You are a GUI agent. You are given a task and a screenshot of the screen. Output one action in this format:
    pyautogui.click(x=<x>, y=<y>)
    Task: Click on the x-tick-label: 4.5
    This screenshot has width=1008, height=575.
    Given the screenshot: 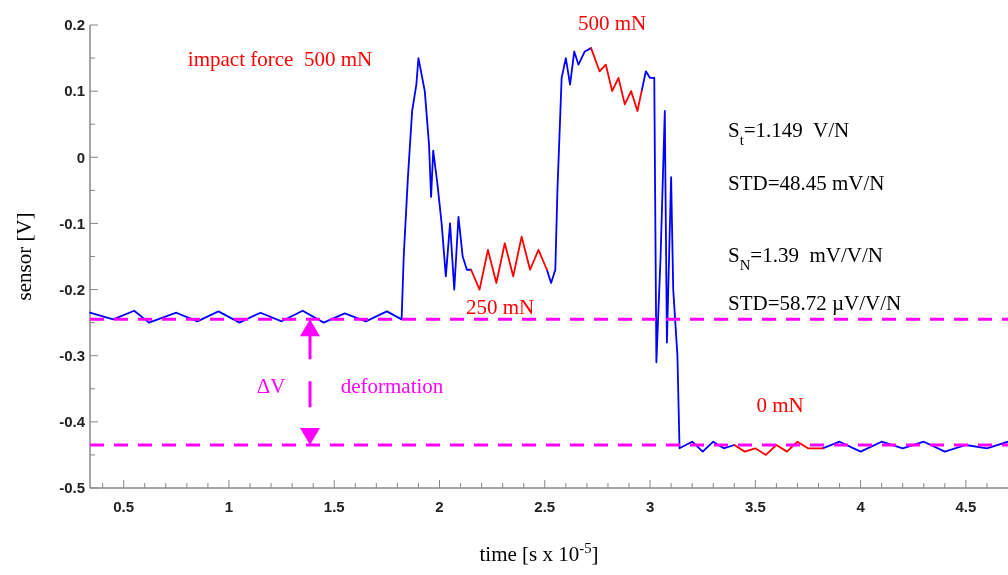 What is the action you would take?
    pyautogui.click(x=966, y=506)
    